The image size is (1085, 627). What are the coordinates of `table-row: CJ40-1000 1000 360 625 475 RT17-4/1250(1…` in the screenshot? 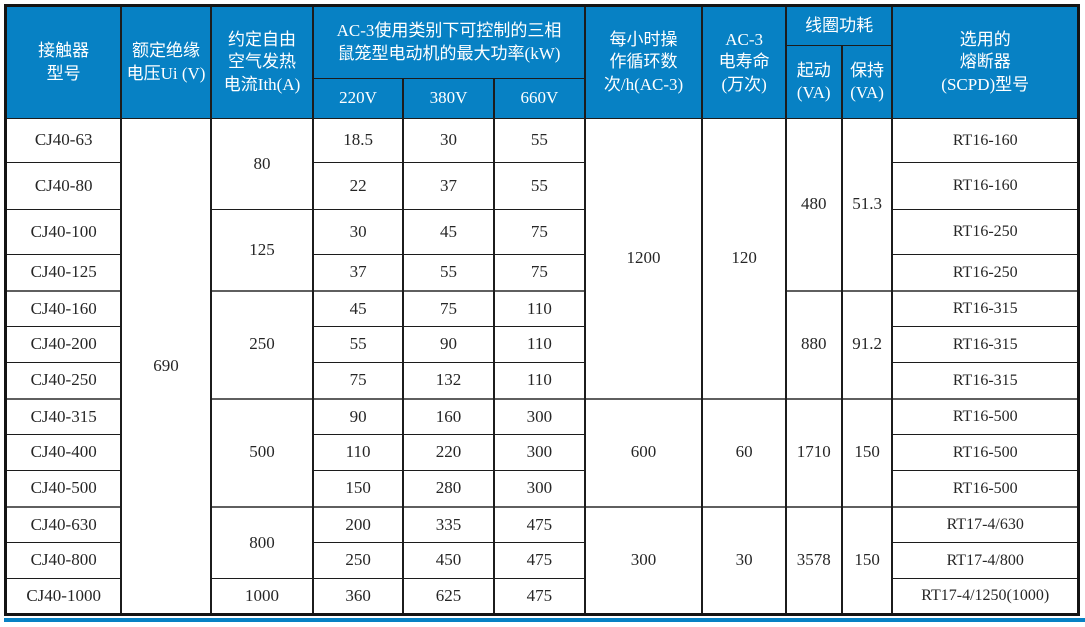 It's located at (542, 596).